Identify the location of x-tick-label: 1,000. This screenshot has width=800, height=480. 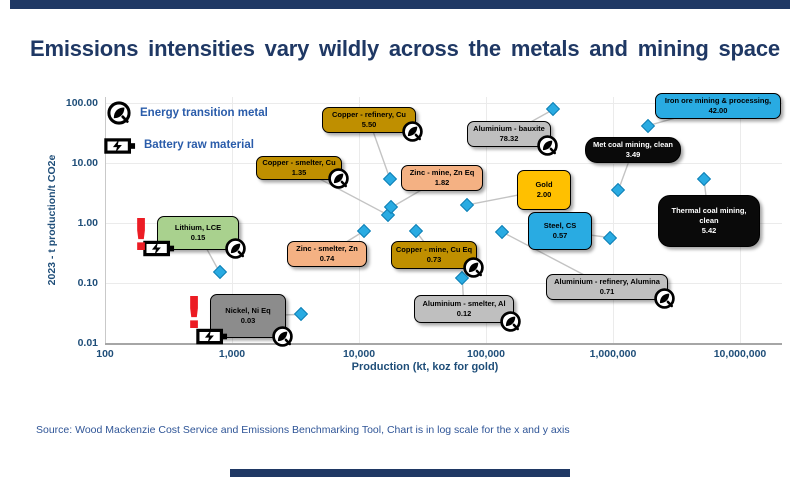
(232, 354).